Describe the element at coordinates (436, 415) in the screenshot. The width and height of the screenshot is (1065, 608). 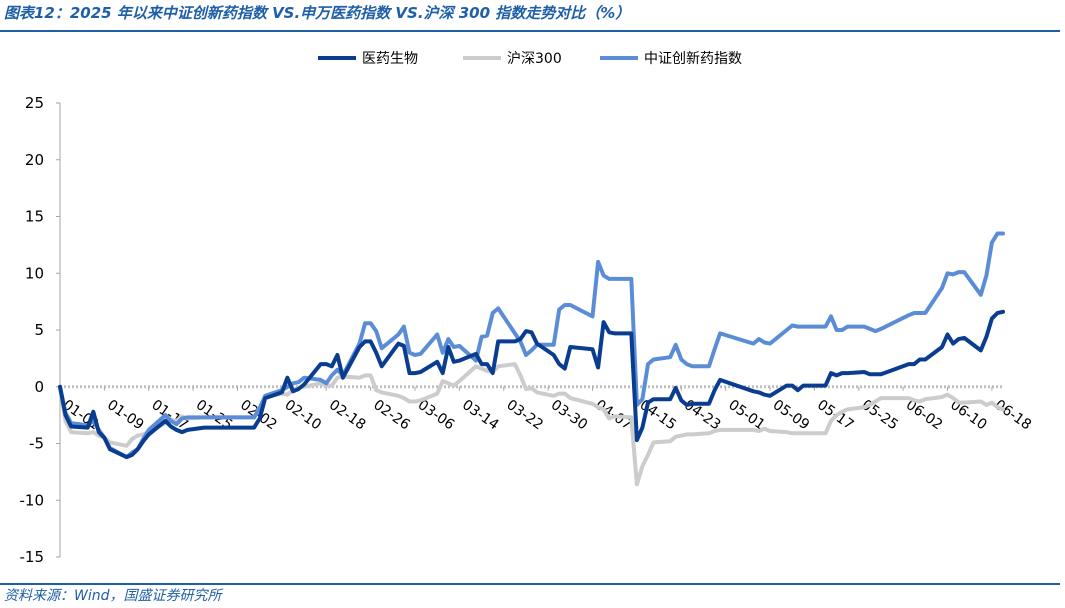
I see `x-tick-label: 03-06` at that location.